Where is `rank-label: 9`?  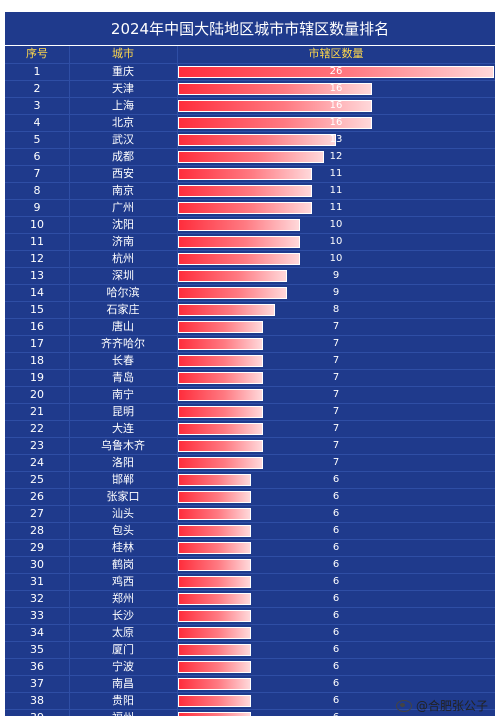
rank-label: 9 is located at coordinates (37, 207).